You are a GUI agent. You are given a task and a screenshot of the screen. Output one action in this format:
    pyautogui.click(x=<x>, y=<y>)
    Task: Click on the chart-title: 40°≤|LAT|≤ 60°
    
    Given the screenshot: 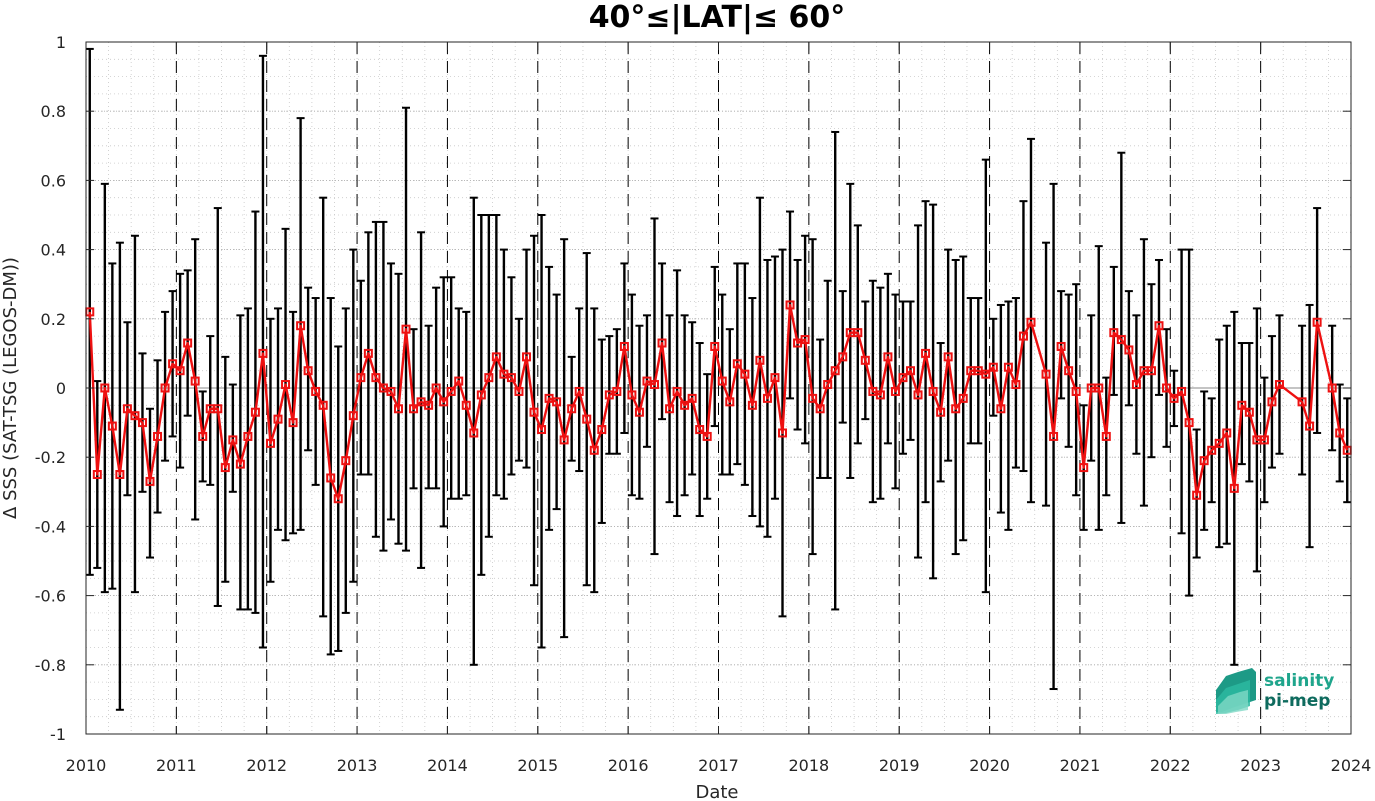 What is the action you would take?
    pyautogui.click(x=717, y=17)
    